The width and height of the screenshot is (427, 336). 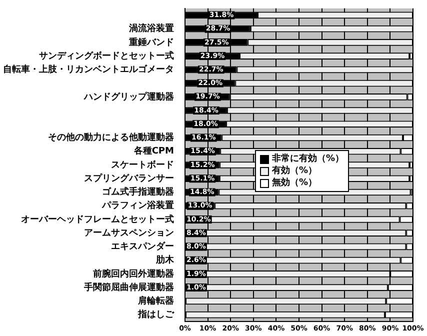 I want to click on y-tick-label: オーバーヘッドフレームとセットー式, so click(x=97, y=219).